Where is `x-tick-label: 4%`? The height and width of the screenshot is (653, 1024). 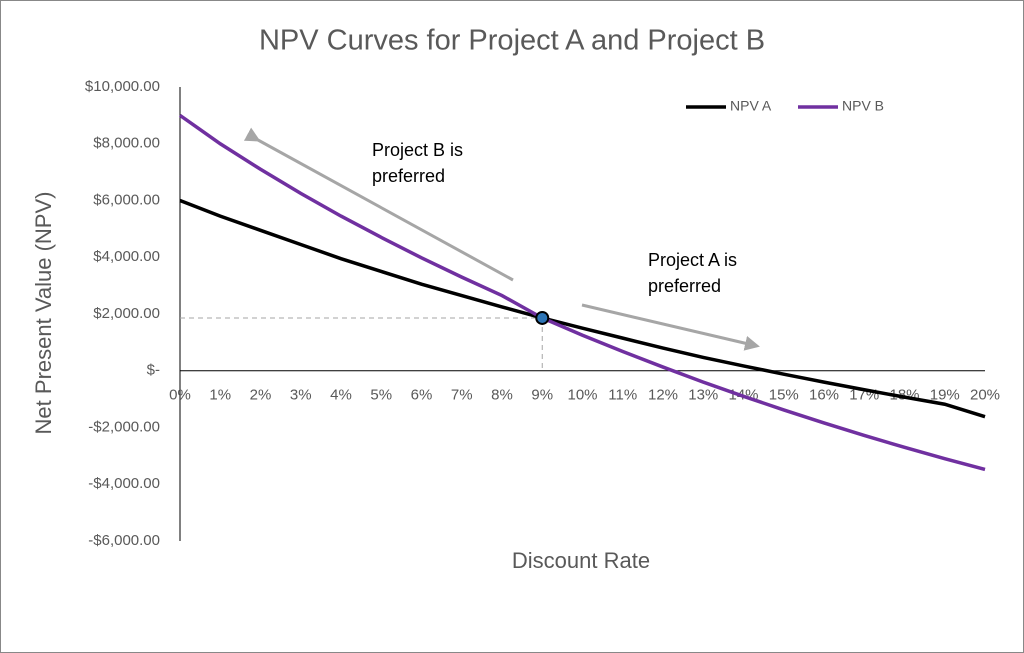 x-tick-label: 4% is located at coordinates (341, 395).